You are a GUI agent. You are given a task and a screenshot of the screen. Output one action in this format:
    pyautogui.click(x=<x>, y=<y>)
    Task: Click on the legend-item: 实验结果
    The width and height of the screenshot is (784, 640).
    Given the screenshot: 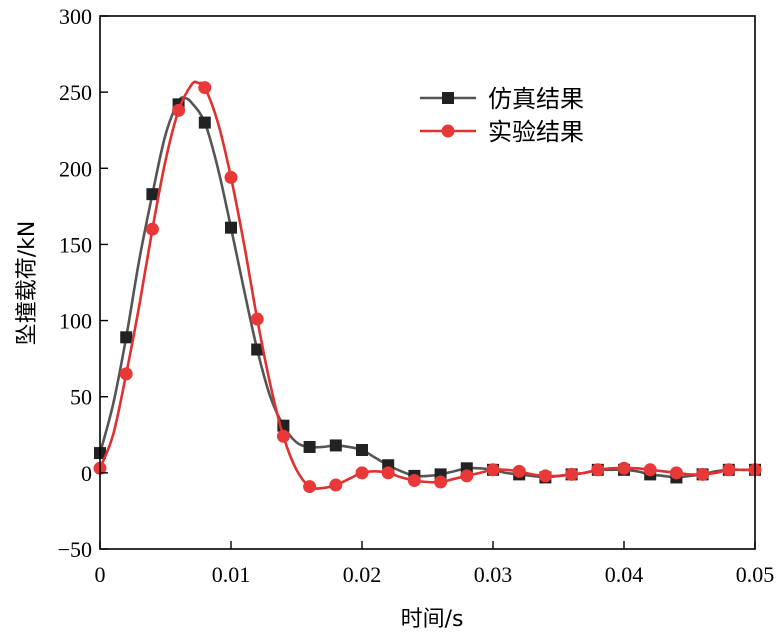 What is the action you would take?
    pyautogui.click(x=502, y=132)
    